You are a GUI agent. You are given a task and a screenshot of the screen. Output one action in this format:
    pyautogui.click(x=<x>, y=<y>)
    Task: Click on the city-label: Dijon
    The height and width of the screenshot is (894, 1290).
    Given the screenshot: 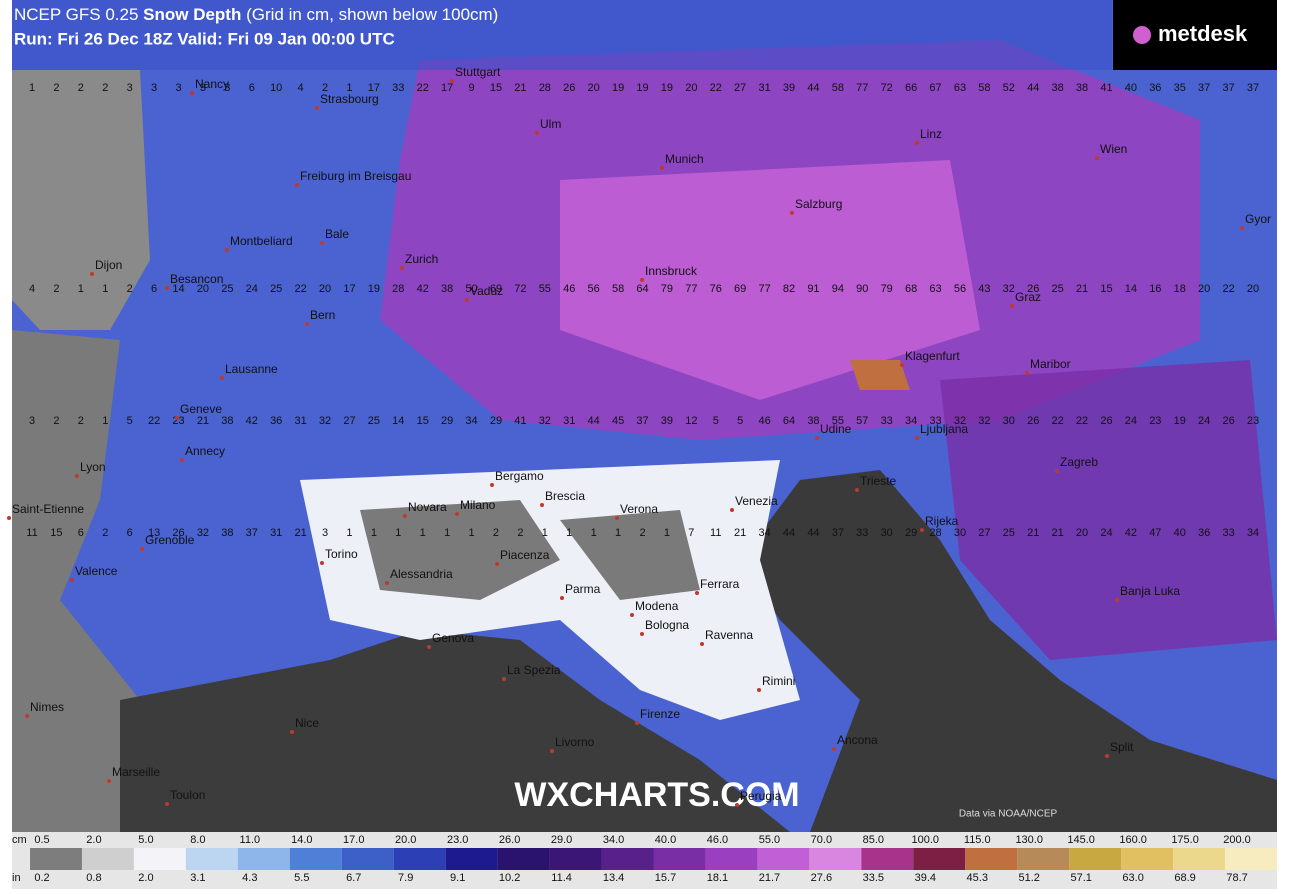 What is the action you would take?
    pyautogui.click(x=108, y=265)
    